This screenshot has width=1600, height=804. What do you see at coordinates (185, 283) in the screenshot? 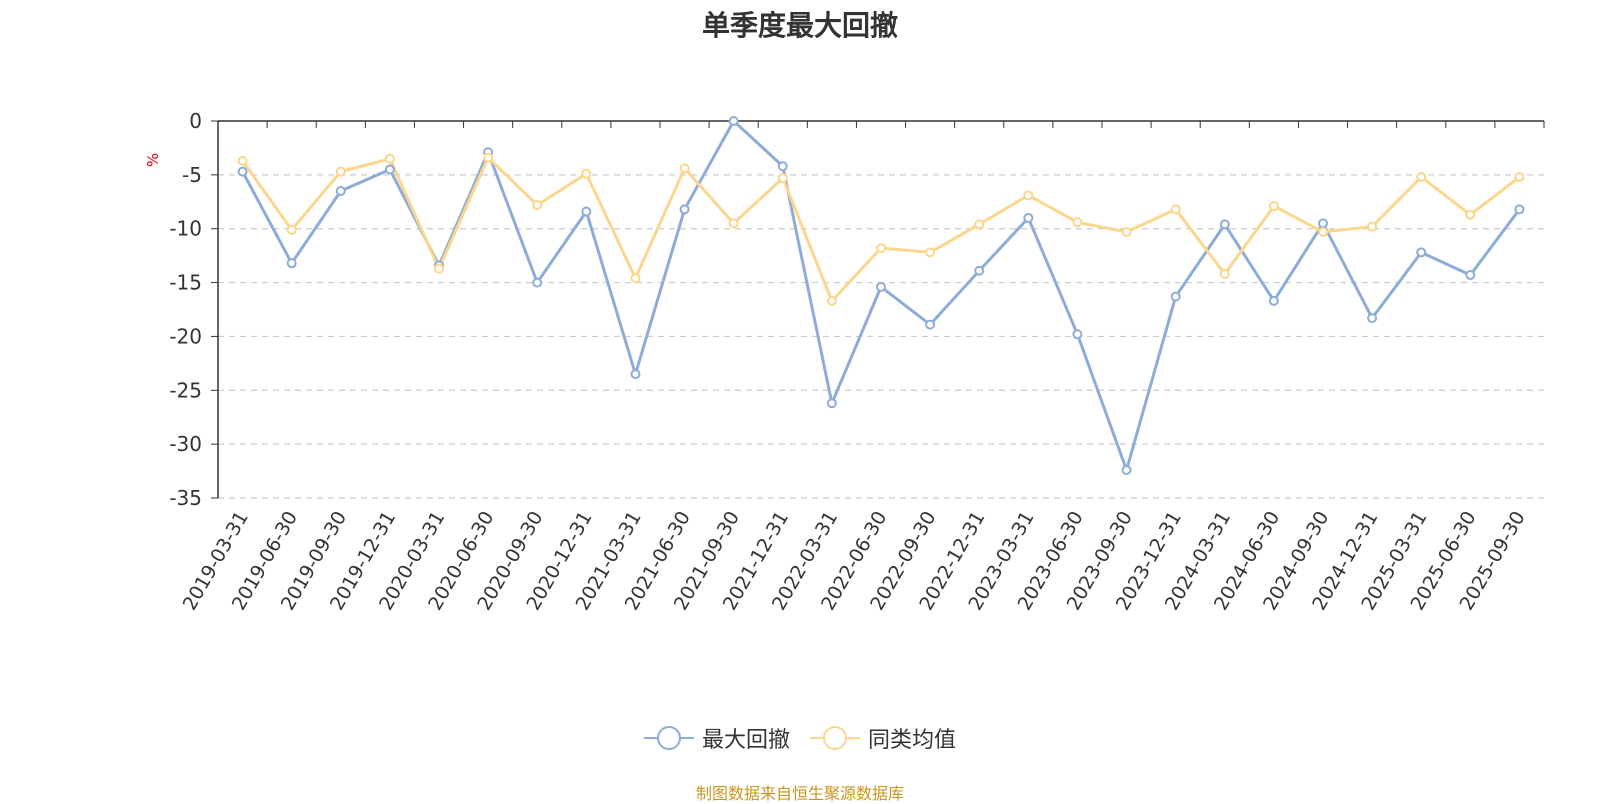
I see `y-tick-label: -15` at bounding box center [185, 283].